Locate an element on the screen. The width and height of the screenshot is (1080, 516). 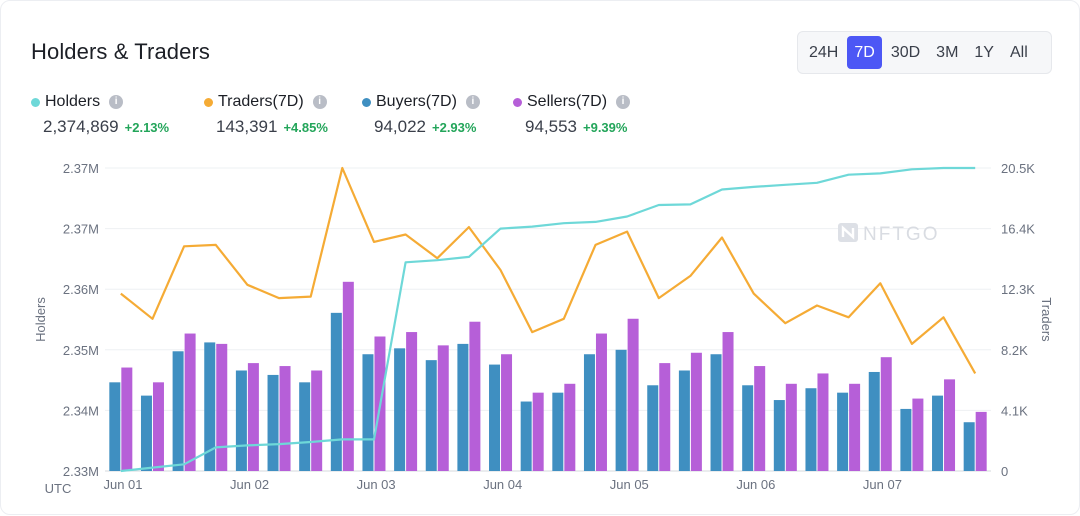
x-tick-label: Jun 06 is located at coordinates (755, 484).